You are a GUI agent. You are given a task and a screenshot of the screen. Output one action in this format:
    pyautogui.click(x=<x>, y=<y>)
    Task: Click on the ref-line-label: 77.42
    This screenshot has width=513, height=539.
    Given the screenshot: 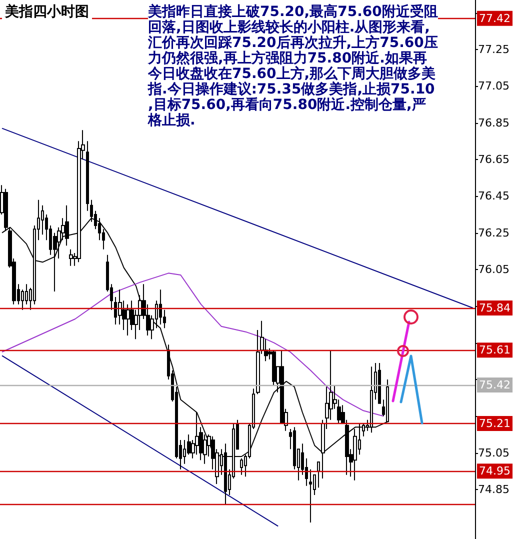 What is the action you would take?
    pyautogui.click(x=494, y=18)
    